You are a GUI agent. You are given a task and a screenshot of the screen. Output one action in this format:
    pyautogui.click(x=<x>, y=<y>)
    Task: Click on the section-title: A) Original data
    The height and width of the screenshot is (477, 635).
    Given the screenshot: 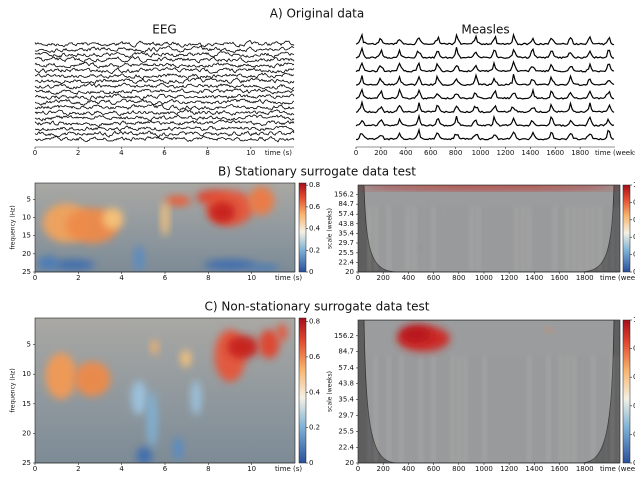 What is the action you would take?
    pyautogui.click(x=317, y=14)
    